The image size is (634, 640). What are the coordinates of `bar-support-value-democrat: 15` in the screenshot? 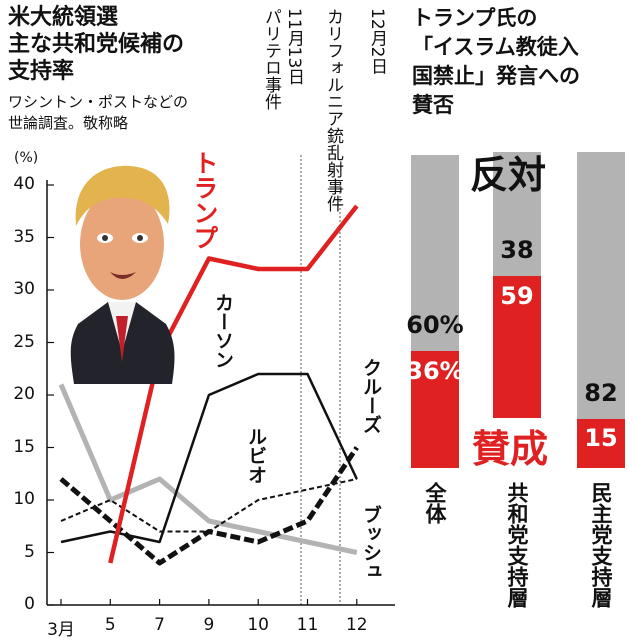 It's located at (601, 438).